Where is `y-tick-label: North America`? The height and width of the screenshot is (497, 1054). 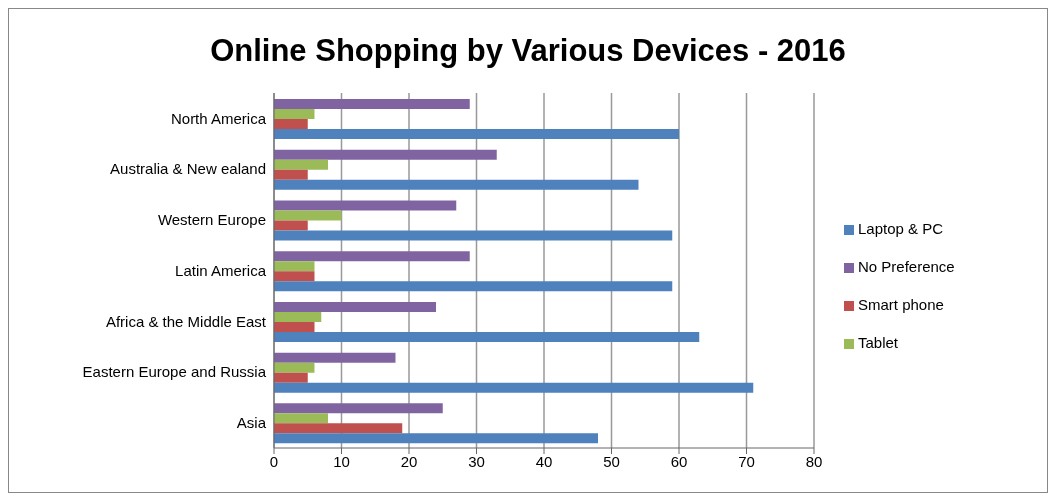
y-tick-label: North America is located at coordinates (218, 118).